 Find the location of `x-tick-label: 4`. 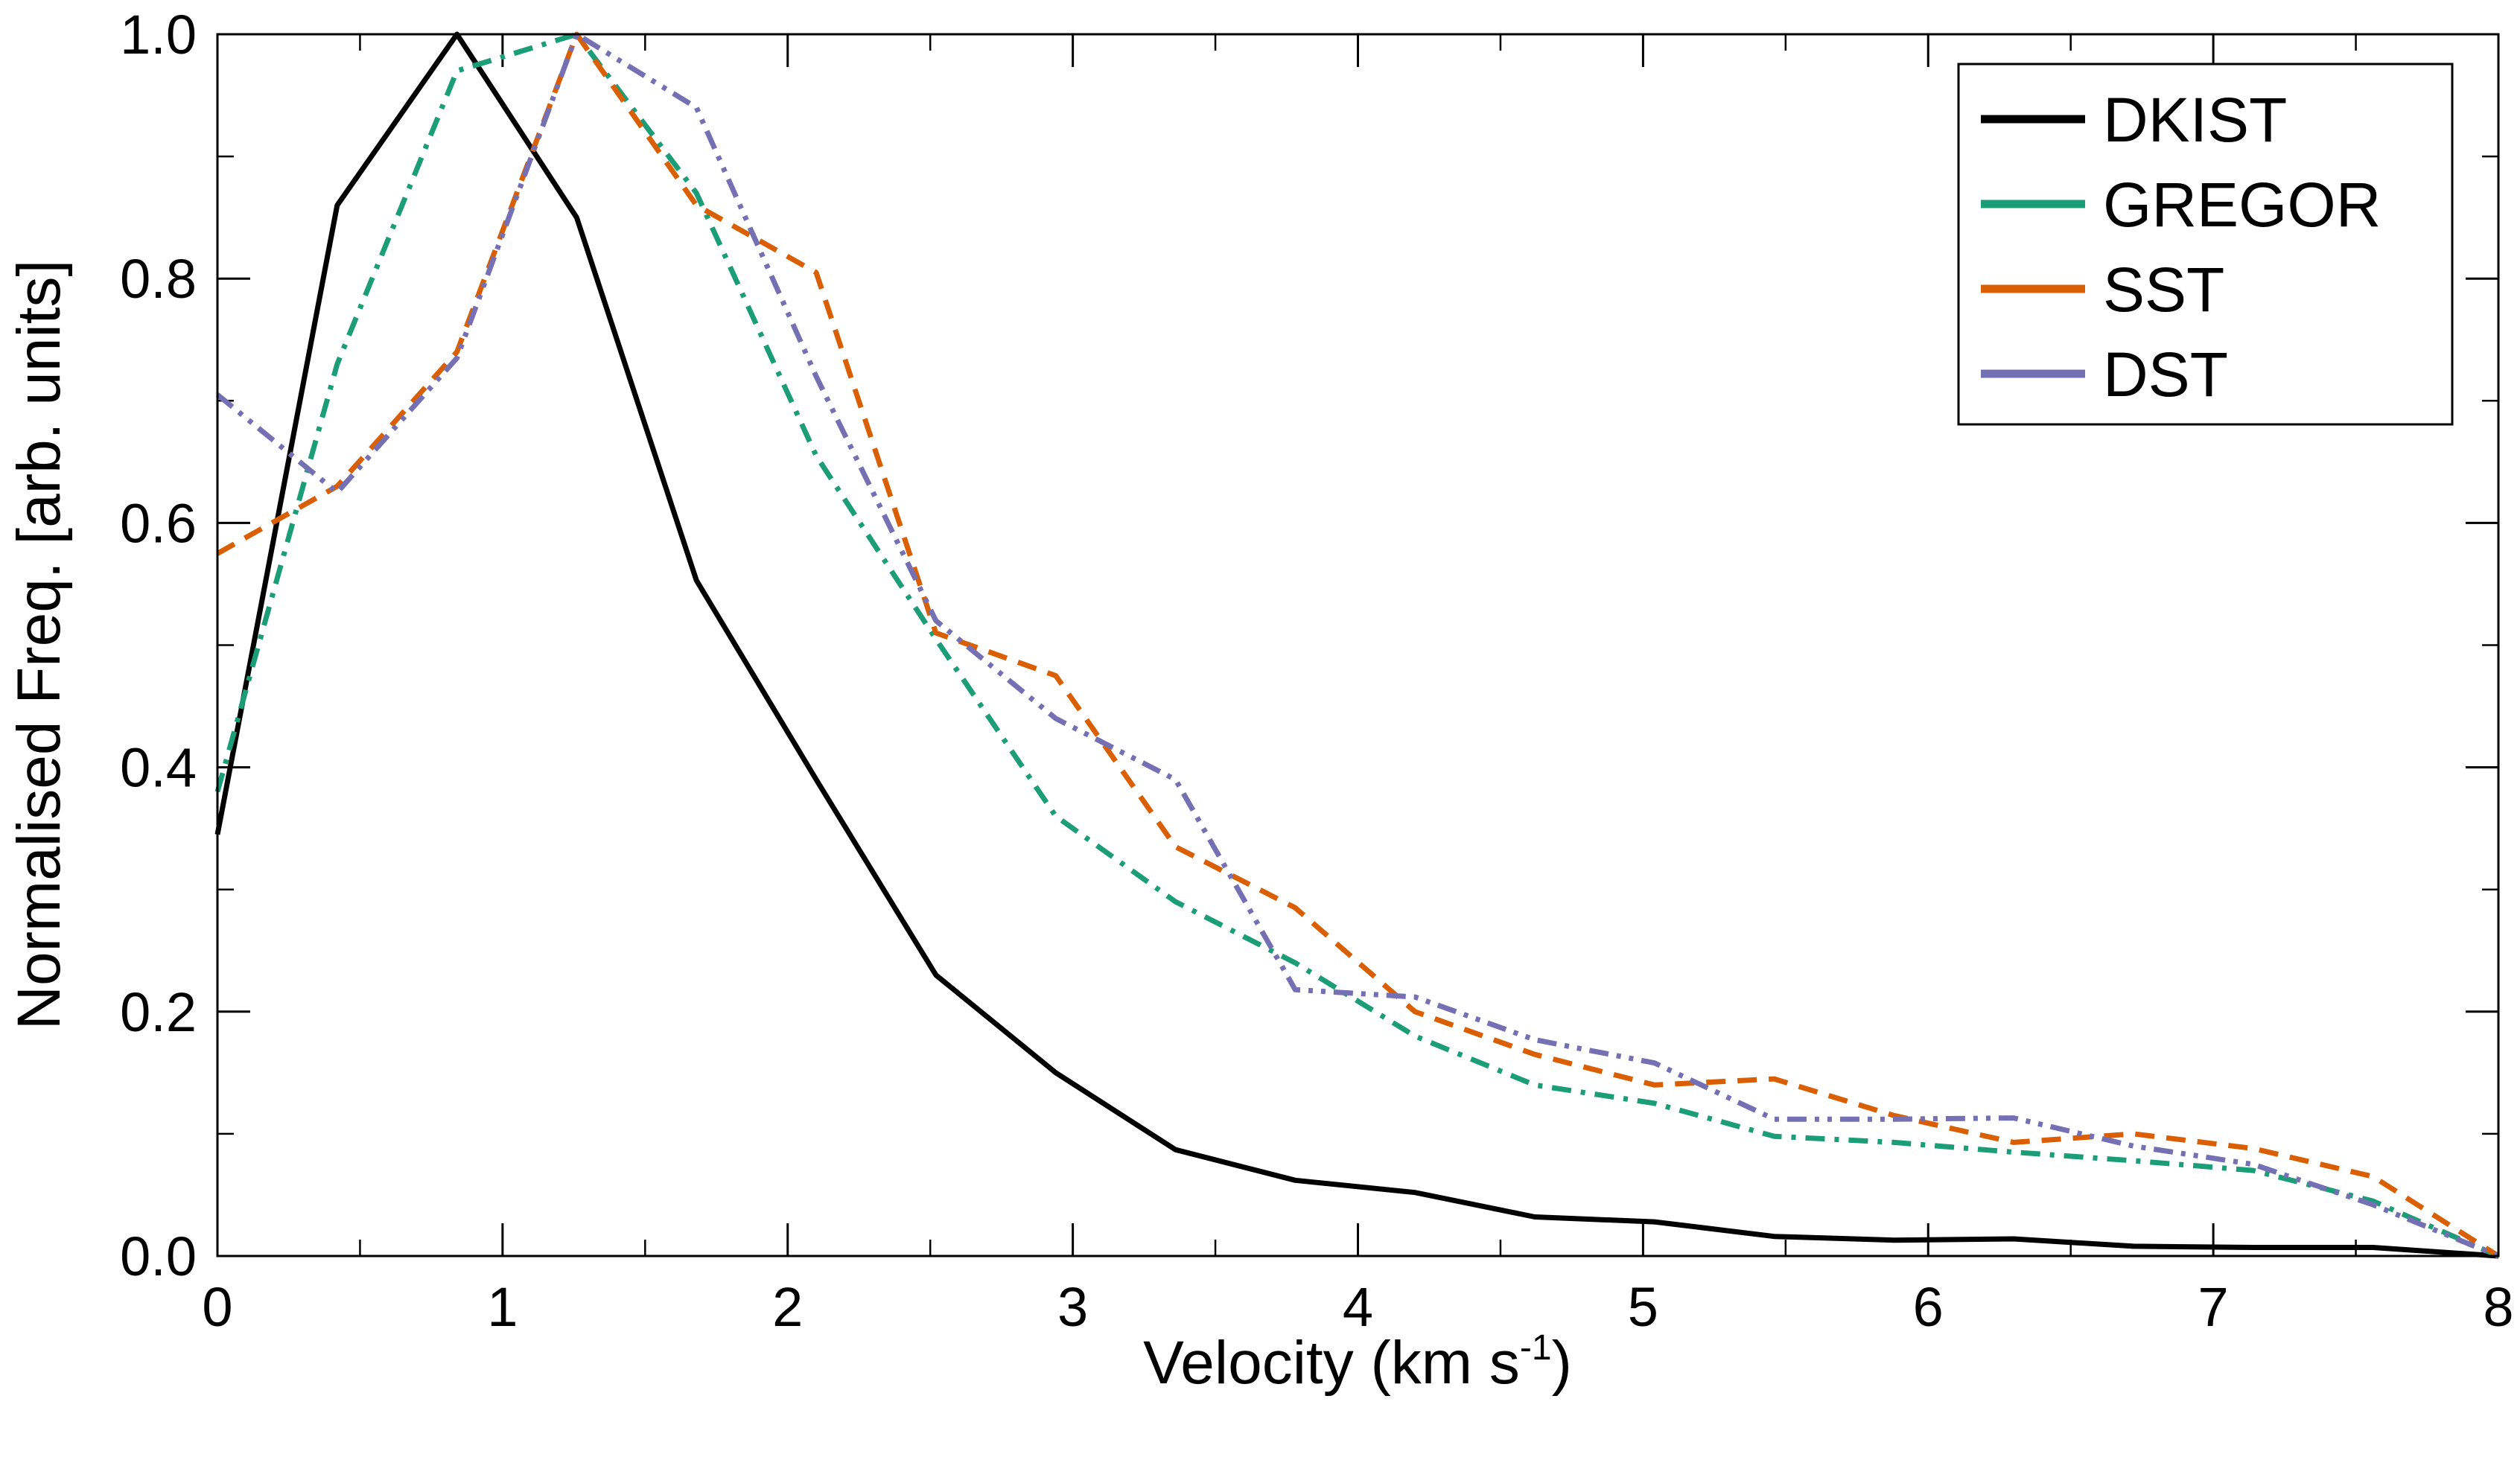

x-tick-label: 4 is located at coordinates (1358, 1307).